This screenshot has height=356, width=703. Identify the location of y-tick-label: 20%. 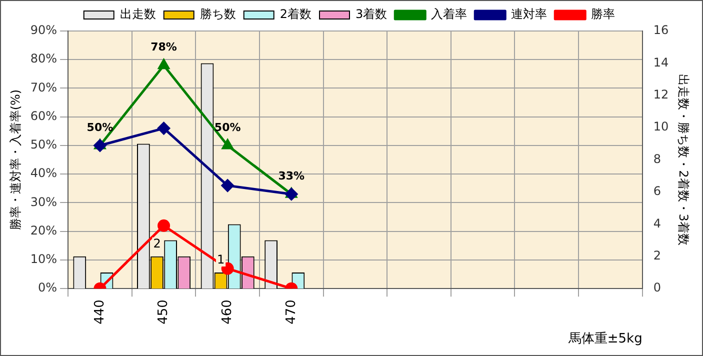
(44, 230).